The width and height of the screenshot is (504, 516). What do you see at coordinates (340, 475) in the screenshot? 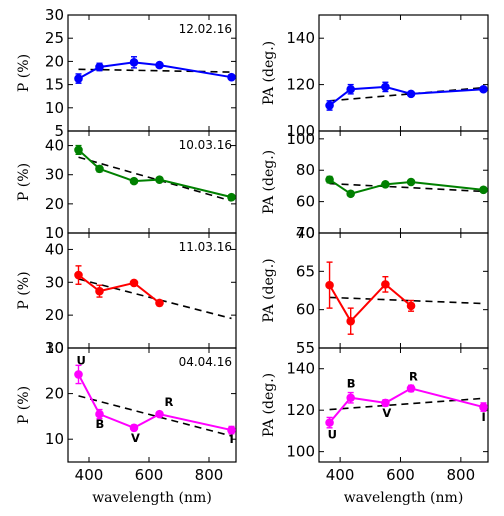
I see `panel-4-right-xtick-label: 400` at bounding box center [340, 475].